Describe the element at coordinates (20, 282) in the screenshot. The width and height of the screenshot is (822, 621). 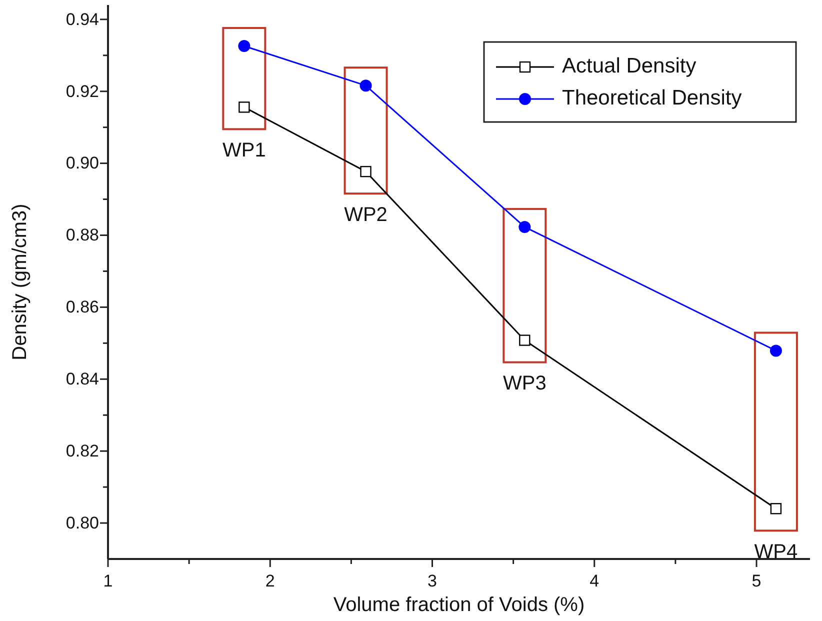
I see `y-axis-title: Density (gm/cm3)` at that location.